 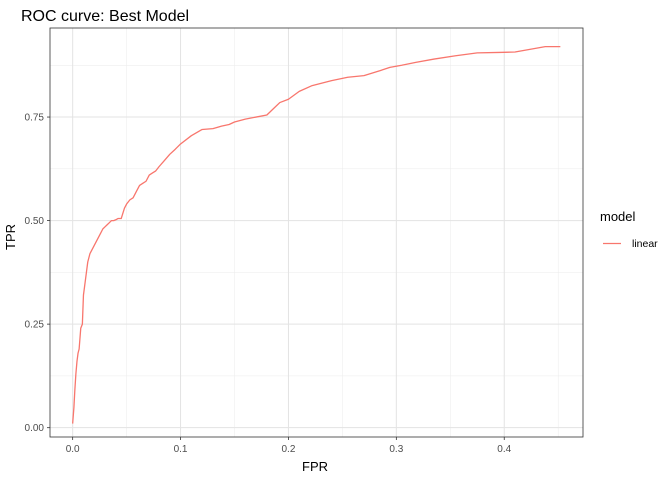 I want to click on x-tick-label: 0.2, so click(x=288, y=449).